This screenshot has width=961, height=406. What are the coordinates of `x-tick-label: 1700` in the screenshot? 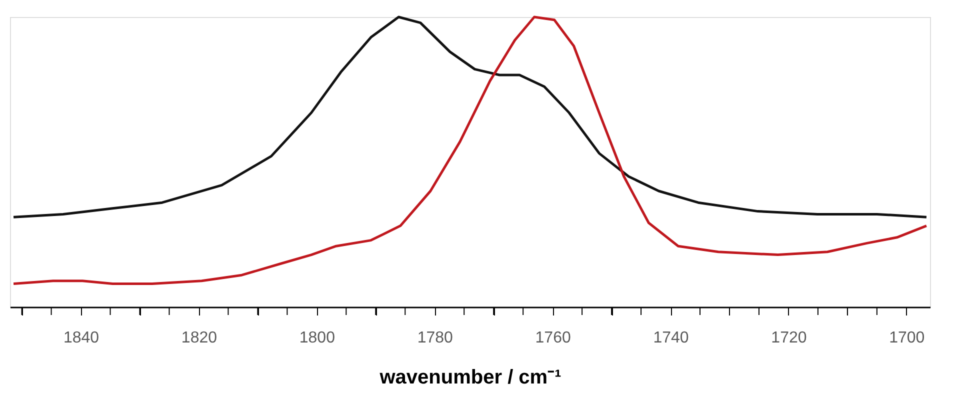 It's located at (907, 338).